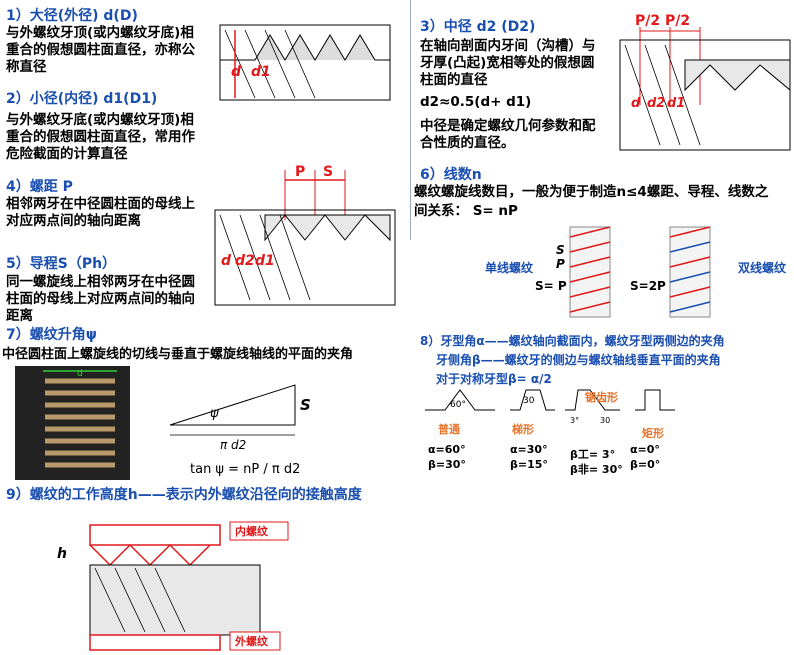 Image resolution: width=794 pixels, height=655 pixels. What do you see at coordinates (645, 464) in the screenshot?
I see `b0-label: β=0°` at bounding box center [645, 464].